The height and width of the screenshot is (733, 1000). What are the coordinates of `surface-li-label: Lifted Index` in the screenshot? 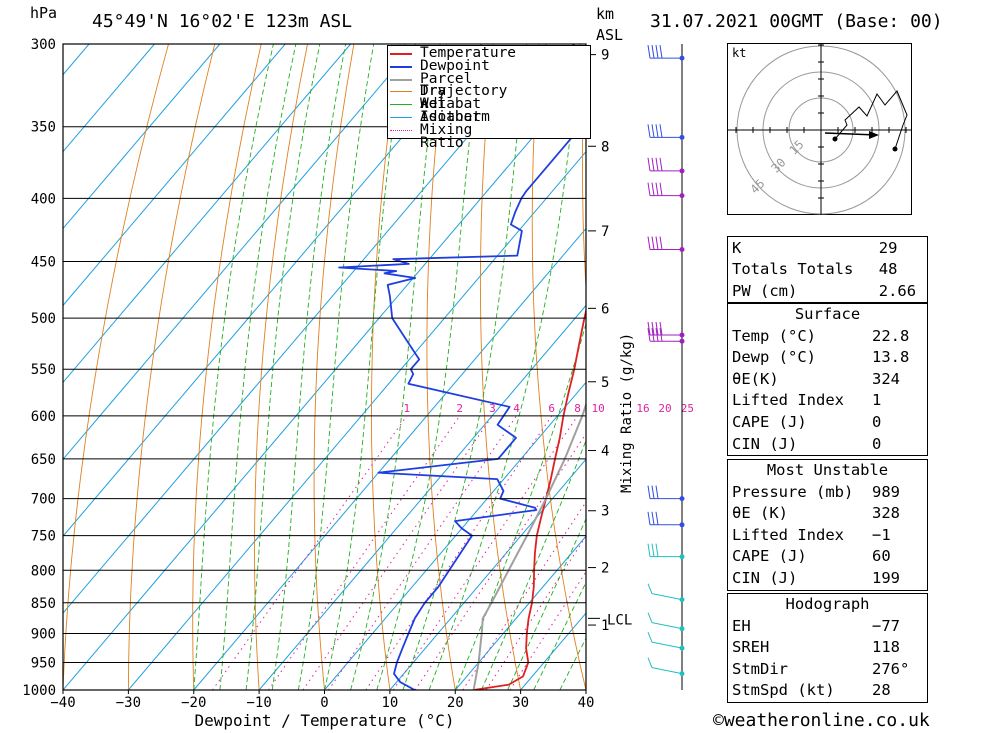 It's located at (788, 400).